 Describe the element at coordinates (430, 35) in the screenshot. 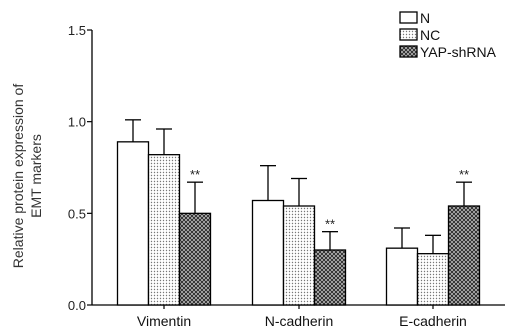

I see `legend-label: NC` at that location.